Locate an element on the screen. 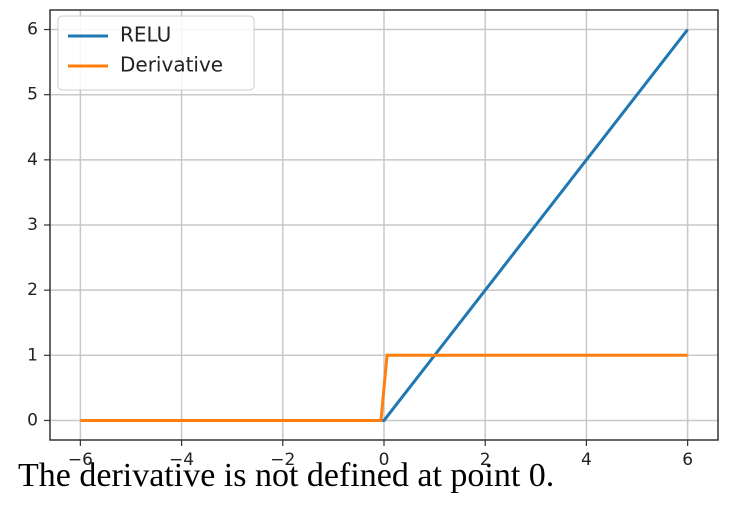 This screenshot has width=736, height=522. x-tick-label: −4 is located at coordinates (181, 460).